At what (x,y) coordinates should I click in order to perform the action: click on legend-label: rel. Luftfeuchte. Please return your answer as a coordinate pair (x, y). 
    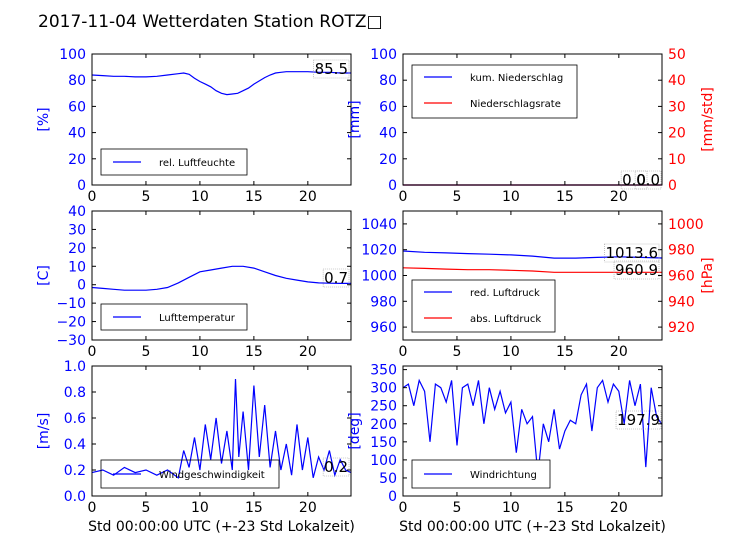
    Looking at the image, I should click on (197, 163).